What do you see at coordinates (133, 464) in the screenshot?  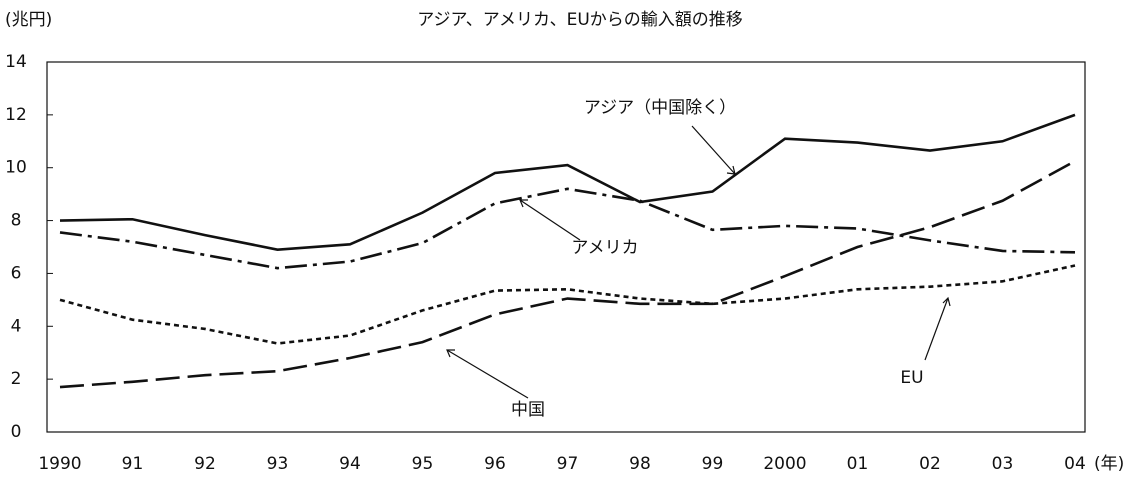 I see `x-tick-label: 91` at bounding box center [133, 464].